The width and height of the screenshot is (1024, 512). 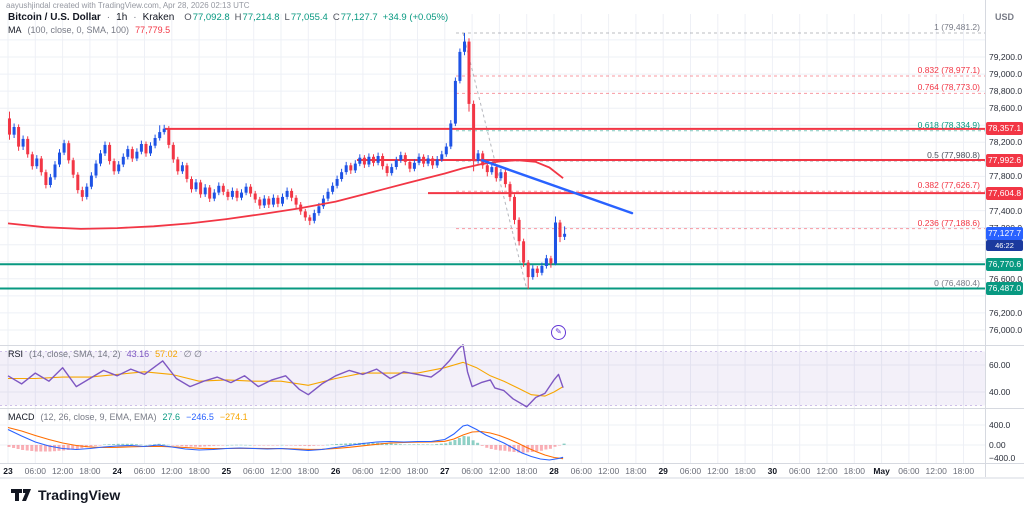 What do you see at coordinates (138, 354) in the screenshot?
I see `rsi-value: 43.16` at bounding box center [138, 354].